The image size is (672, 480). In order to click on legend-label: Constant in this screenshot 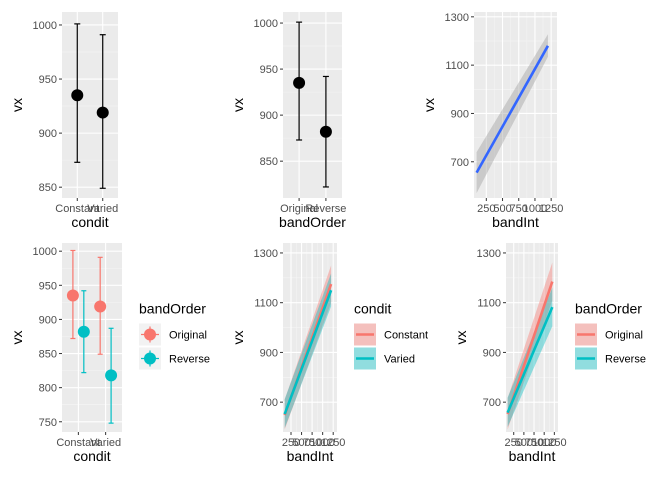, I will do `click(406, 336)`.